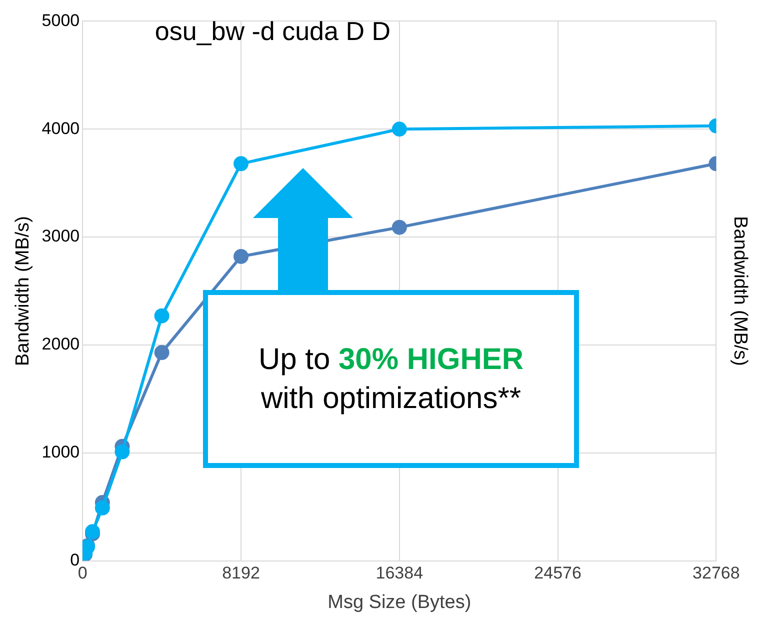 The height and width of the screenshot is (626, 771). I want to click on annotation: Up to, so click(294, 359).